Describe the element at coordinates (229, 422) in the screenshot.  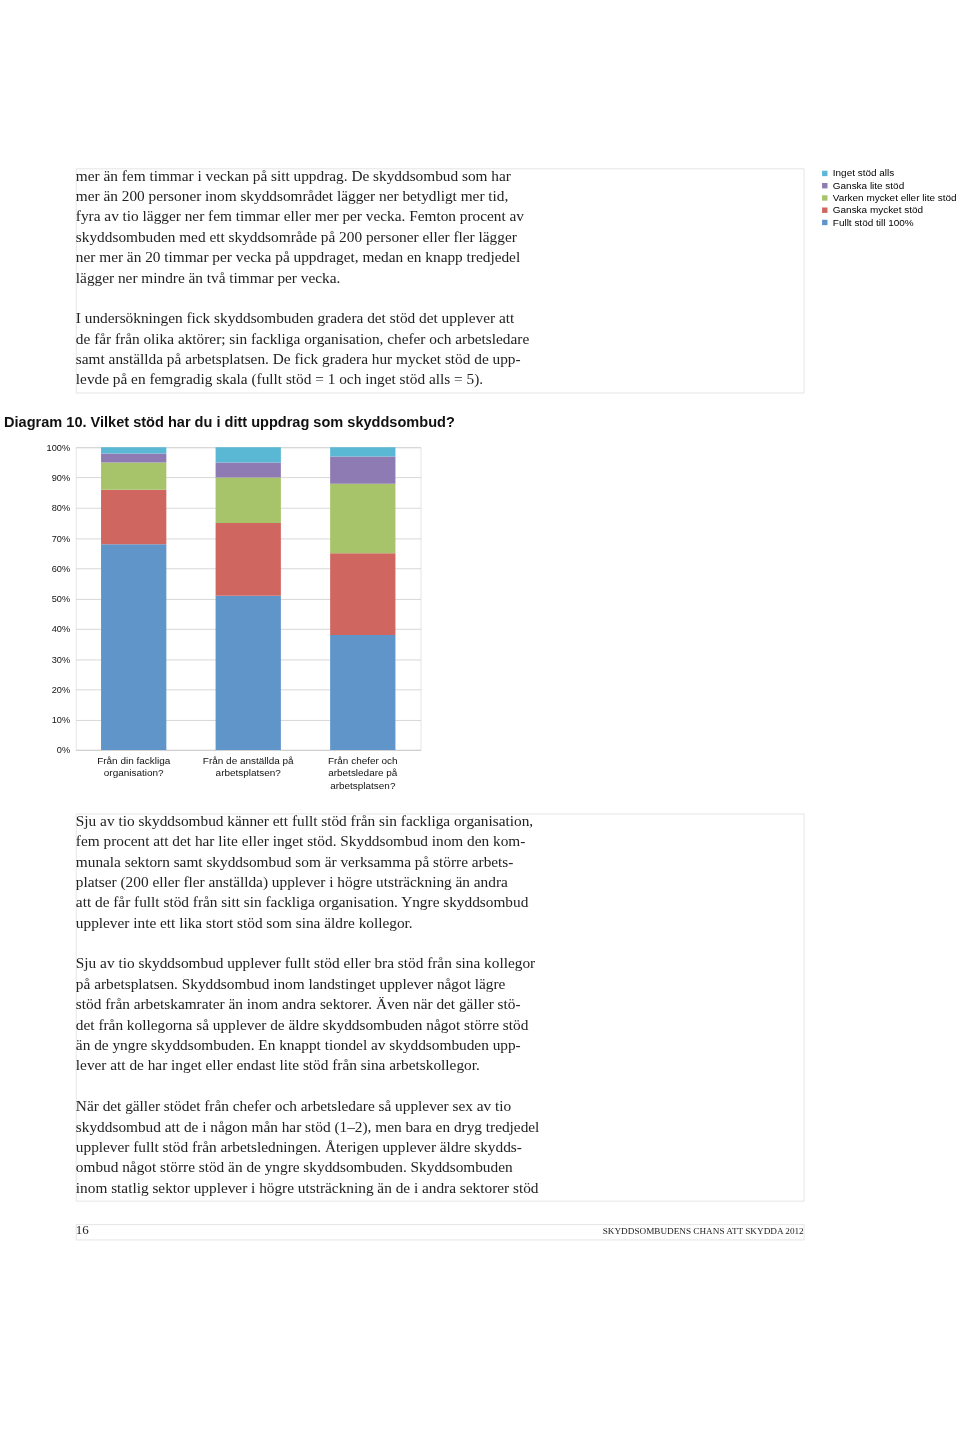
I see `chart-title: Diagram 10. Vilket stöd har du i ditt uppdrag som skyddsombud?` at that location.